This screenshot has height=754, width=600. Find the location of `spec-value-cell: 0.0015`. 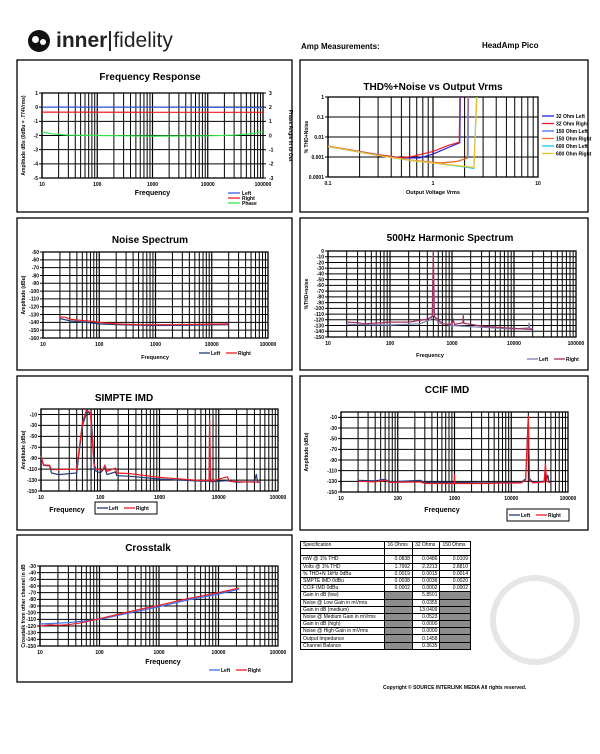

spec-value-cell: 0.0015 is located at coordinates (426, 573).